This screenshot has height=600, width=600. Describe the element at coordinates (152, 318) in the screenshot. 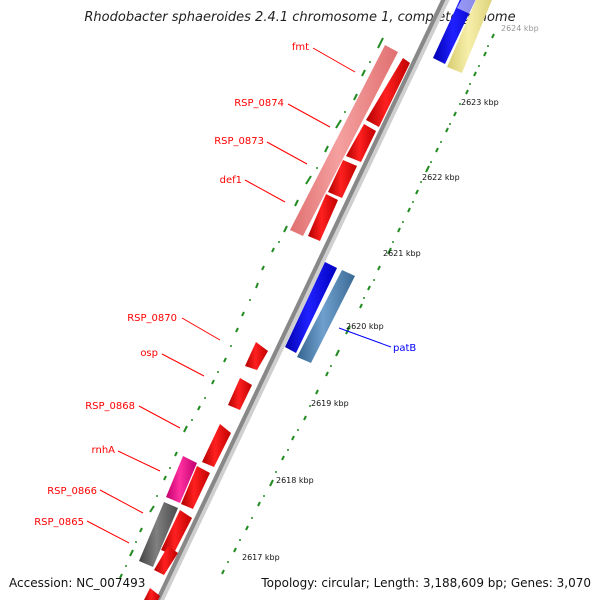

I see `gene-label-rsp0870: RSP_0870` at that location.